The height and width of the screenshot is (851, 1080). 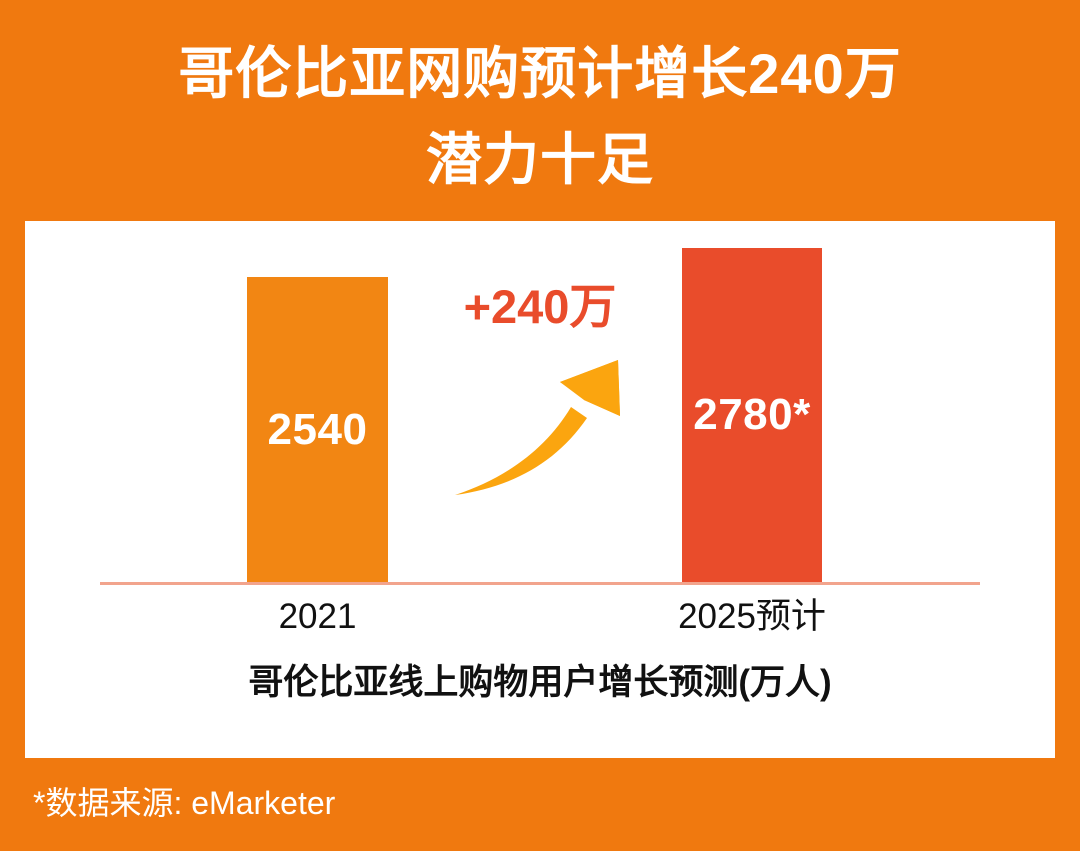 I want to click on x-axis-baseline, so click(x=540, y=583).